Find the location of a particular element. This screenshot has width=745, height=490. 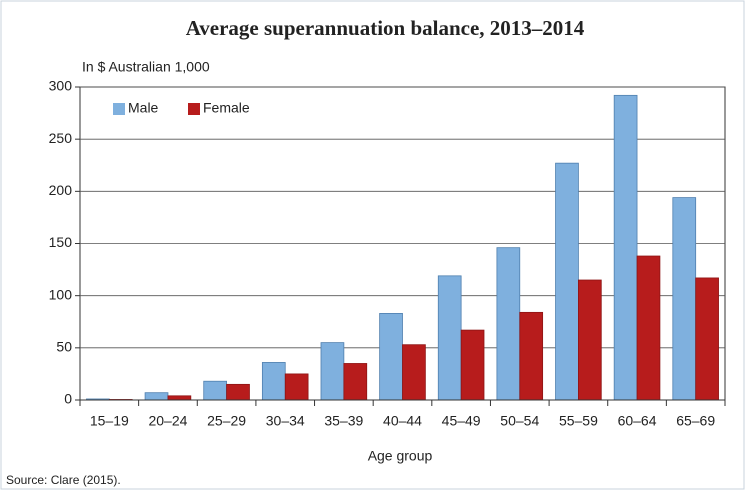

x-tick-label: 65–69 is located at coordinates (695, 421).